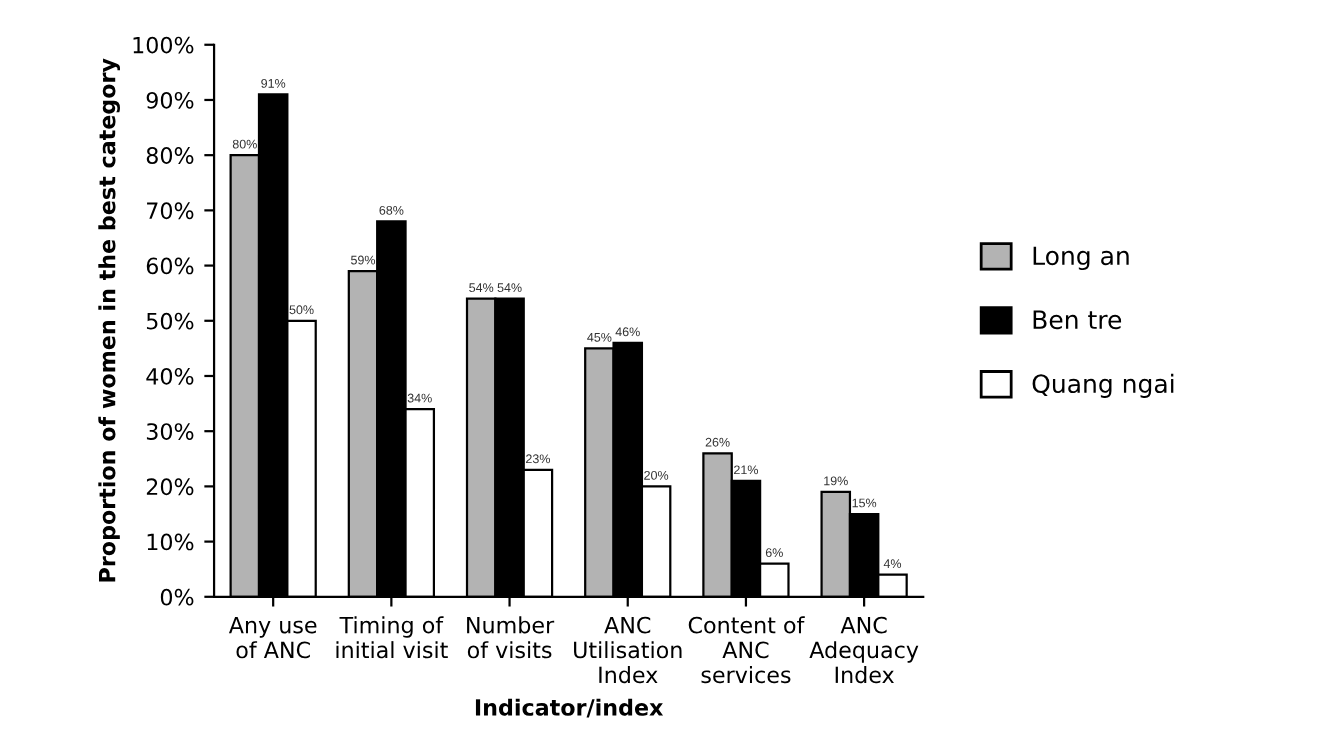 This screenshot has height=746, width=1338. What do you see at coordinates (569, 708) in the screenshot?
I see `x-axis-title: Indicator/index` at bounding box center [569, 708].